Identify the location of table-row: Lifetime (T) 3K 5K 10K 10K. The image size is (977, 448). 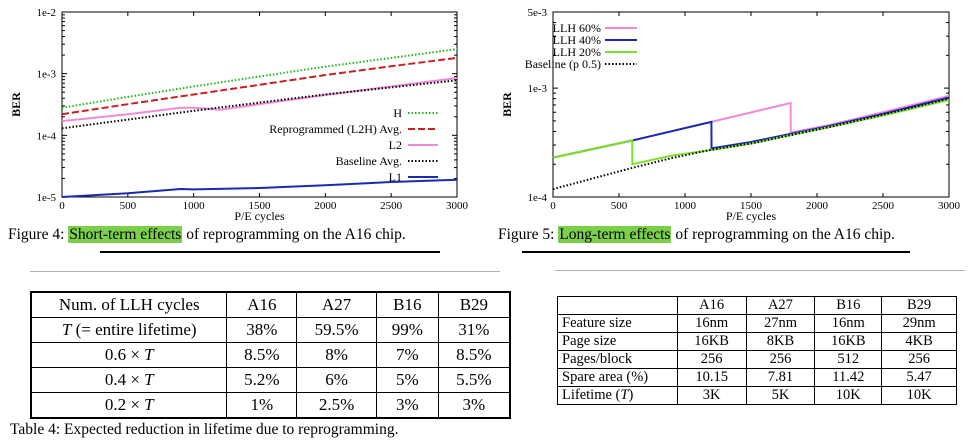
(757, 395).